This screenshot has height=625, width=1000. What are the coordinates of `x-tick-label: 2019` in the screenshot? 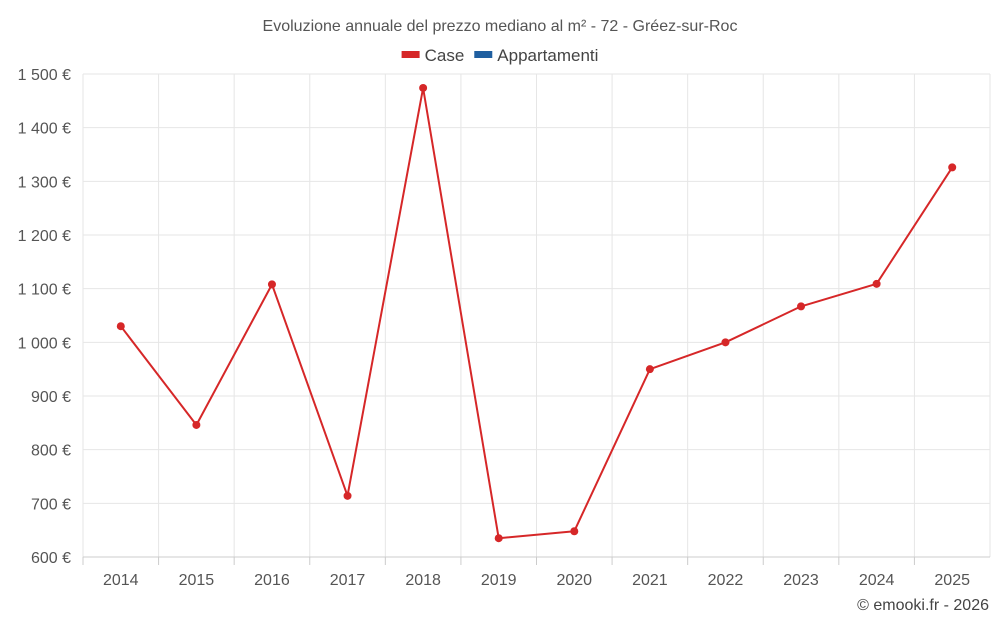 It's located at (499, 580).